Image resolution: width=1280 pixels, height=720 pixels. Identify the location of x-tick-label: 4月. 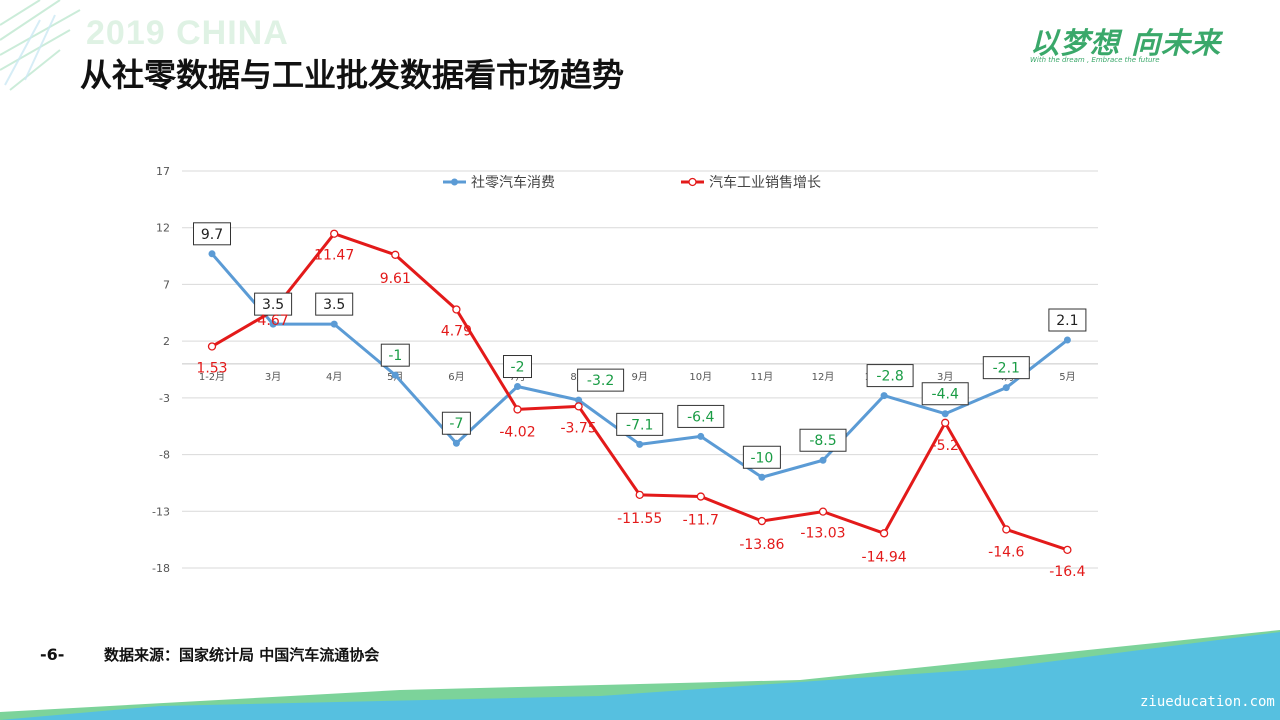
(334, 377).